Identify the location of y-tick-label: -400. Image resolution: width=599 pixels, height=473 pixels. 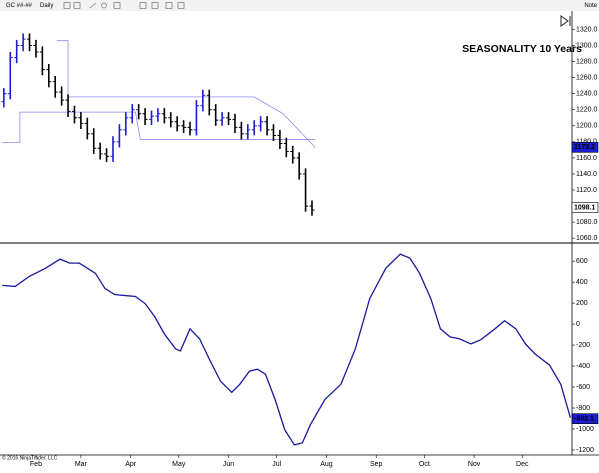
(583, 366).